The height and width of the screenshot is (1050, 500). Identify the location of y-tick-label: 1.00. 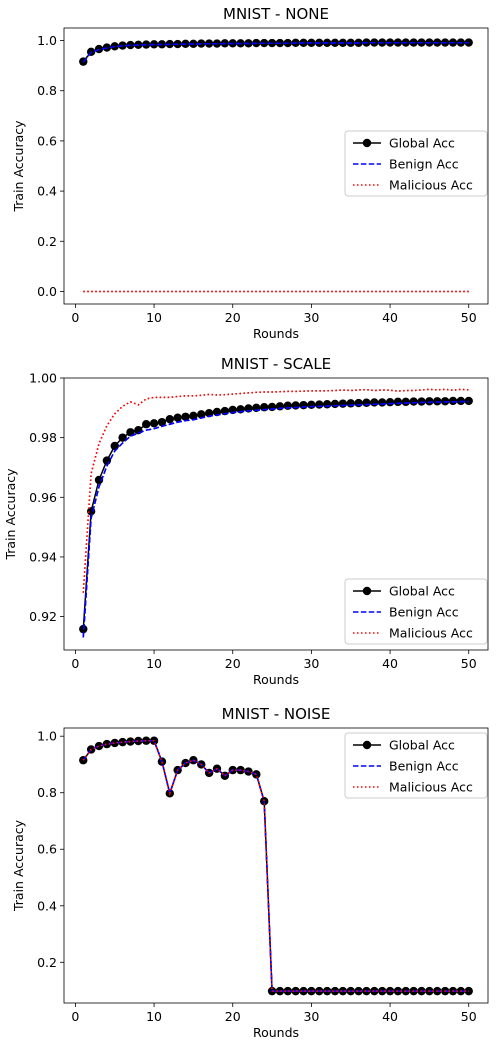
(43, 378).